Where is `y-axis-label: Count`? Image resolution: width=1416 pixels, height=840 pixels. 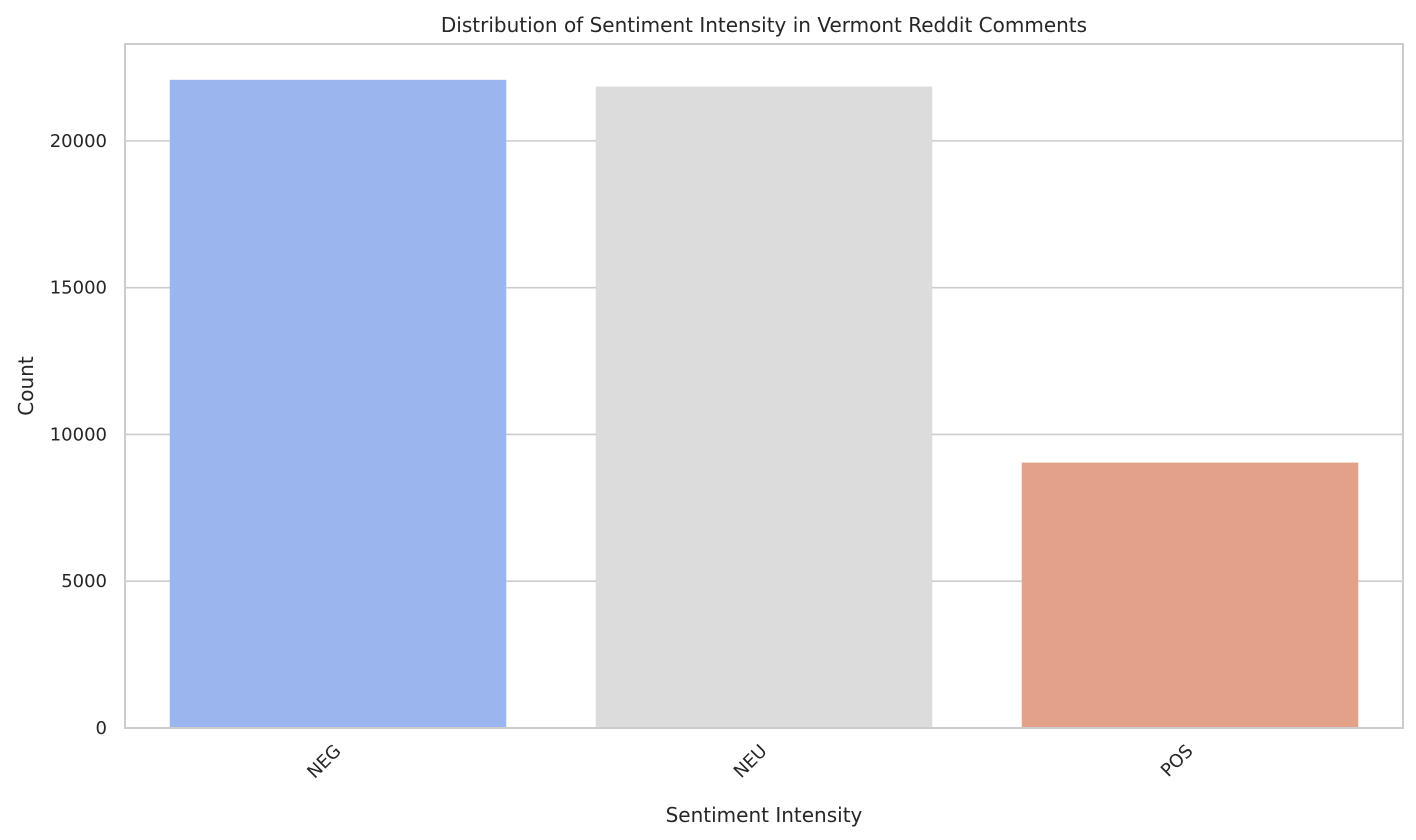
y-axis-label: Count is located at coordinates (26, 386).